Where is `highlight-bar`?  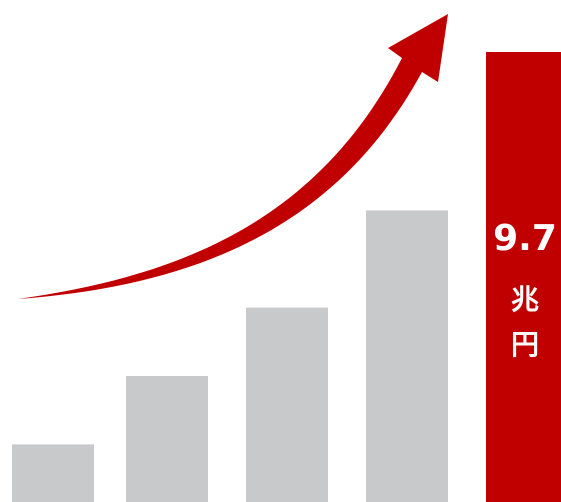 highlight-bar is located at coordinates (523, 277).